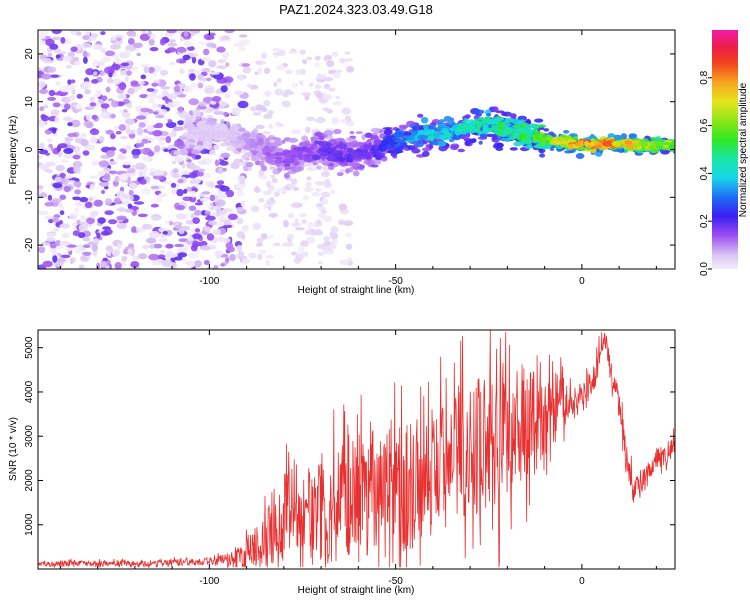 The height and width of the screenshot is (600, 750). What do you see at coordinates (395, 581) in the screenshot?
I see `snr-xtick-label: -50` at bounding box center [395, 581].